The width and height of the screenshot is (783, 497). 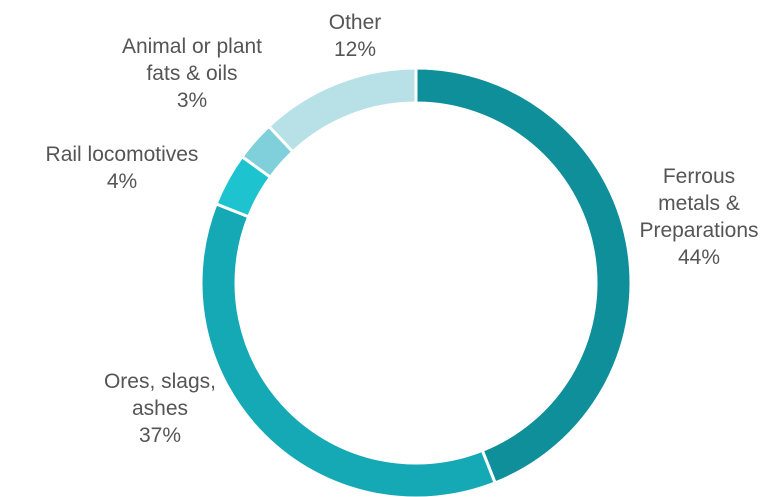 I want to click on slice-label-ores-line-2: ashes, so click(x=160, y=408).